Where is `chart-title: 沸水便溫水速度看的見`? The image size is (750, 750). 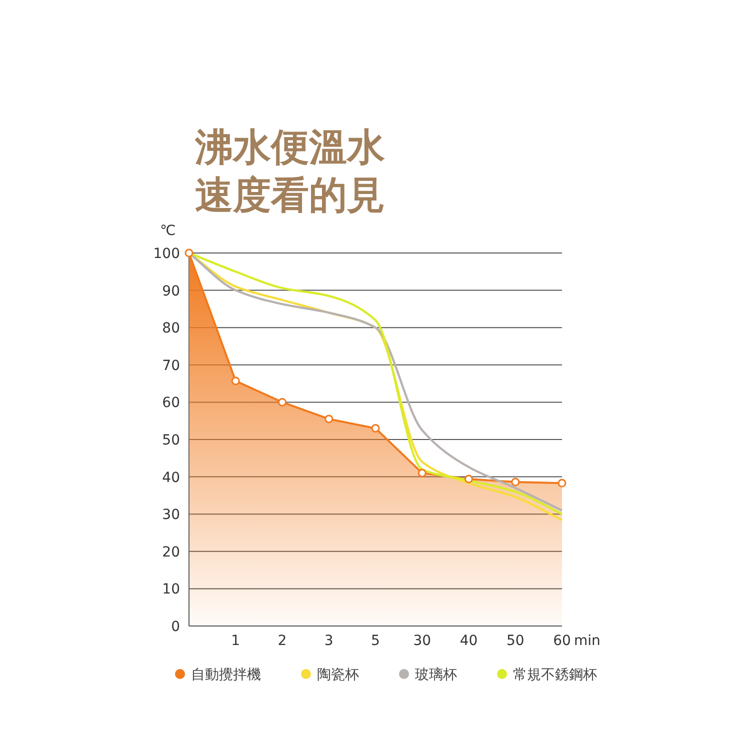 chart-title: 沸水便溫水速度看的見 is located at coordinates (289, 171).